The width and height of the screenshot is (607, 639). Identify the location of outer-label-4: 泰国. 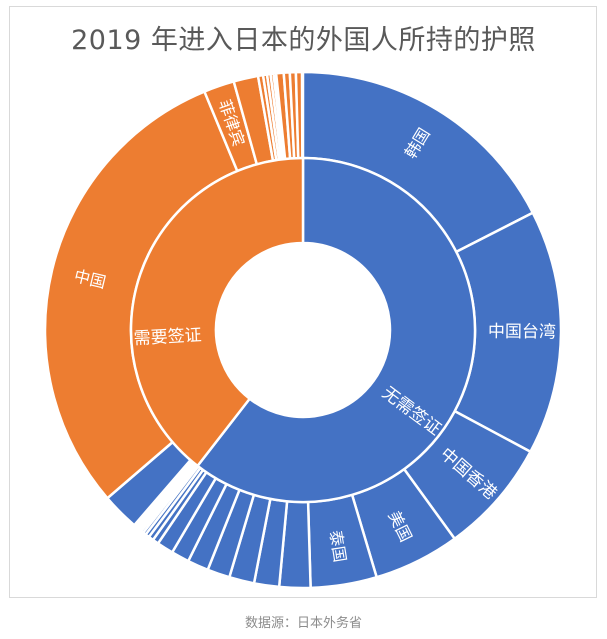
(338, 546).